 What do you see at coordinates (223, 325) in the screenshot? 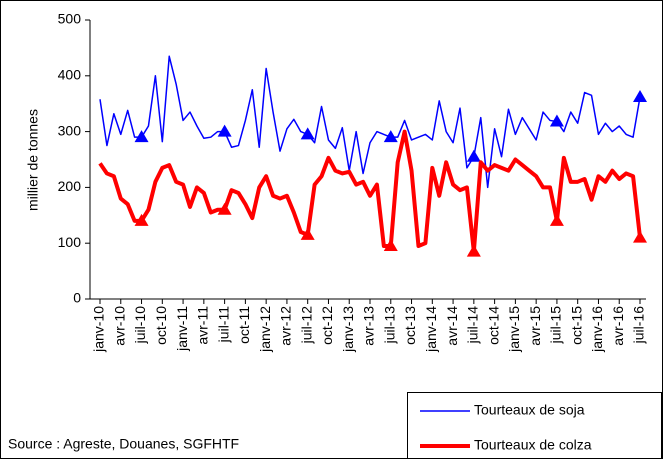
I see `x-tick-label: juil-11` at bounding box center [223, 325].